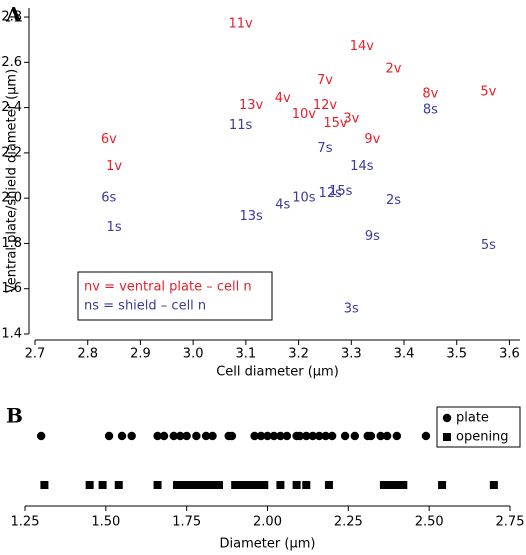  I want to click on x-tick-label: 3.1, so click(246, 354).